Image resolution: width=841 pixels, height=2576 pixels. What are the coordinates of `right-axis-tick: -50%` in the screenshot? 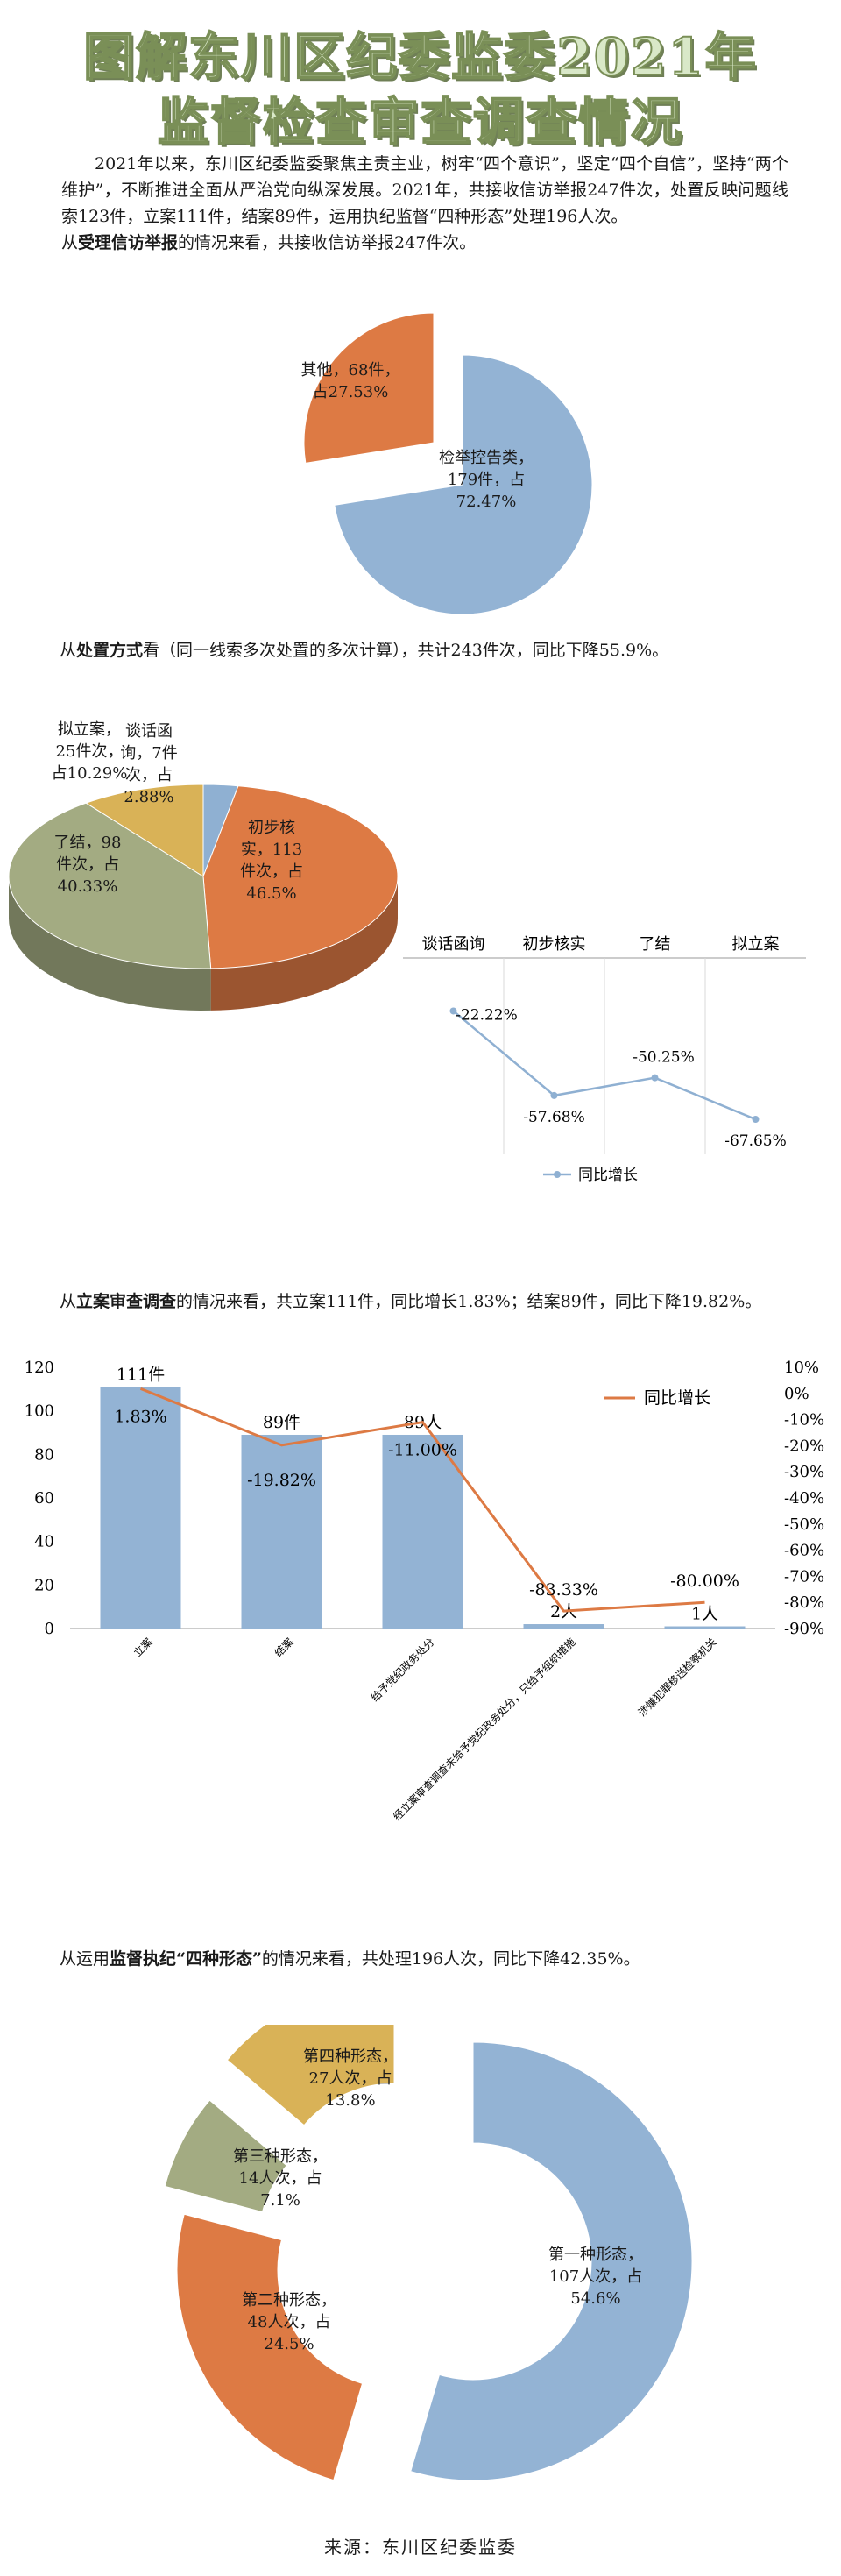 It's located at (804, 1524).